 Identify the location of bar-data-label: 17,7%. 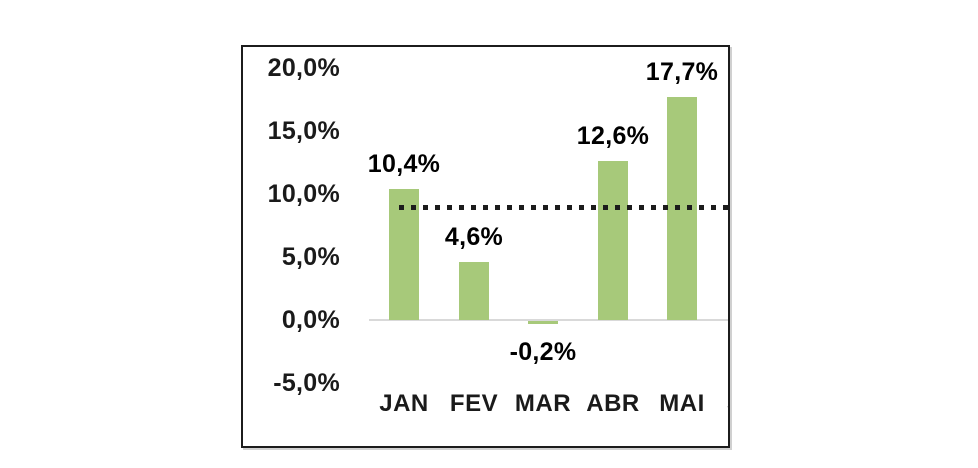
(682, 72).